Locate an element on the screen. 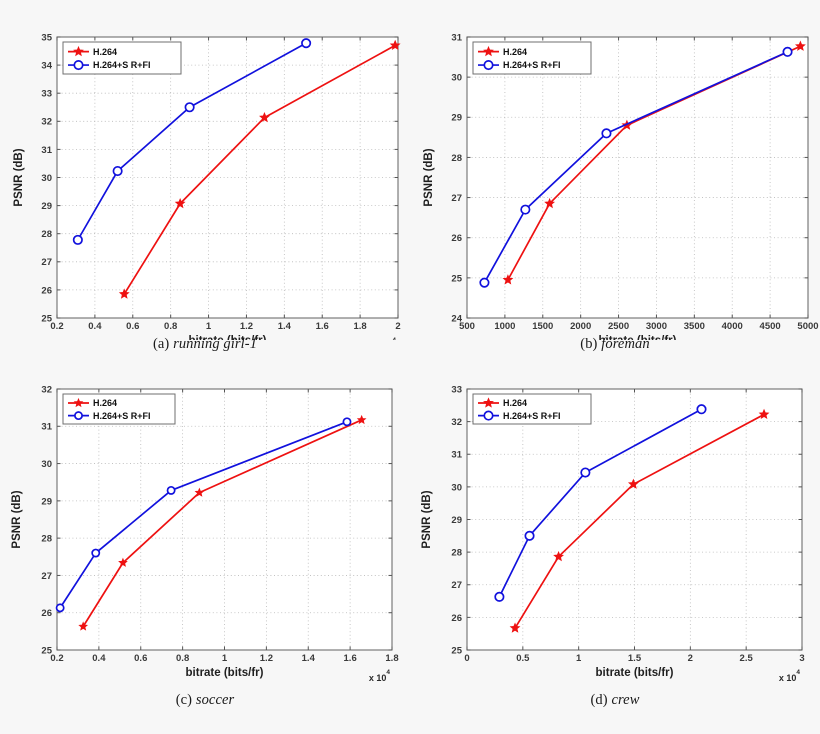 Image resolution: width=820 pixels, height=734 pixels. x-tick-label: 2500 is located at coordinates (618, 326).